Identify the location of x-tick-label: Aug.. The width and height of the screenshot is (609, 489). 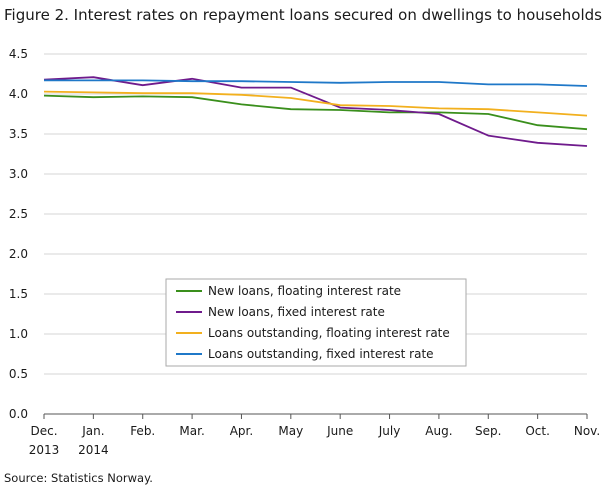
(438, 431).